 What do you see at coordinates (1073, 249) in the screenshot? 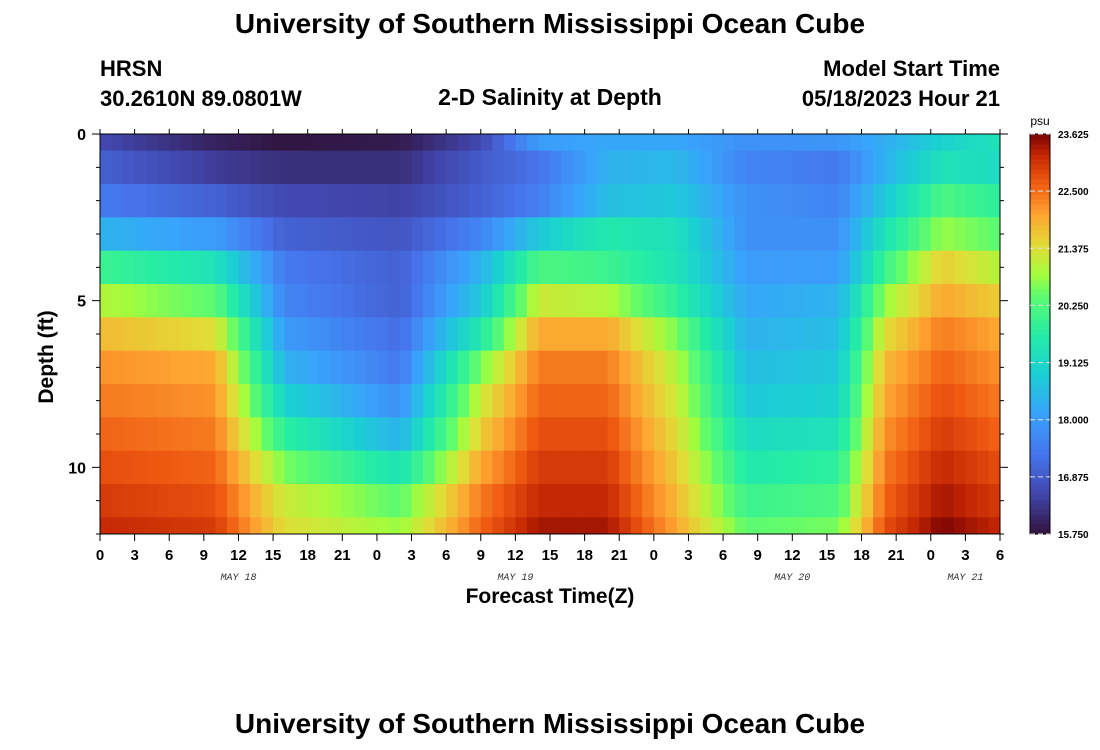
I see `colorbar-tick-label: 21.375` at bounding box center [1073, 249].